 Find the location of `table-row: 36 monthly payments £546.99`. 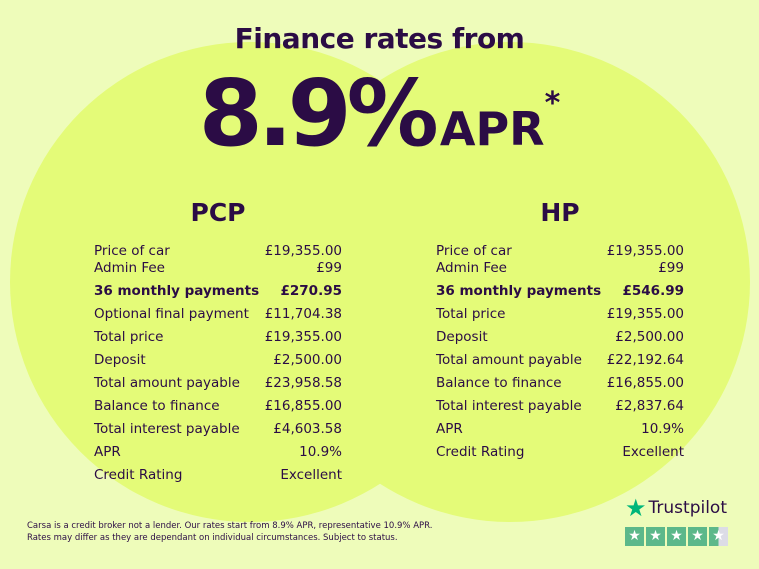

table-row: 36 monthly payments £546.99 is located at coordinates (560, 291).